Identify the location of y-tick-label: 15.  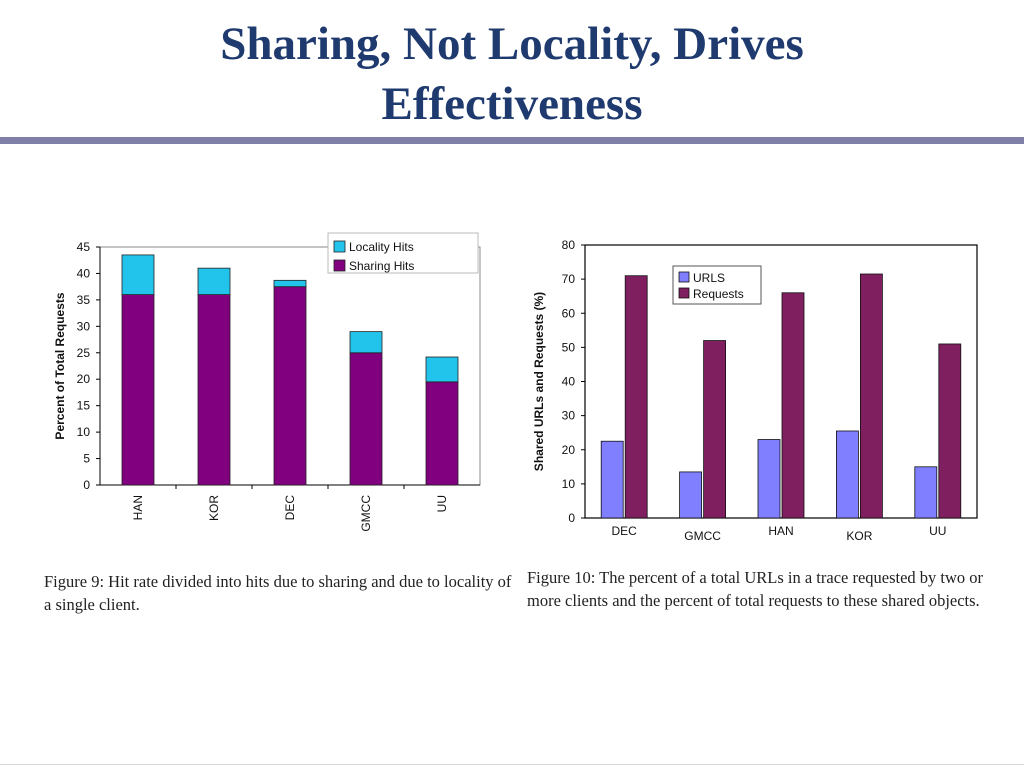
(84, 406).